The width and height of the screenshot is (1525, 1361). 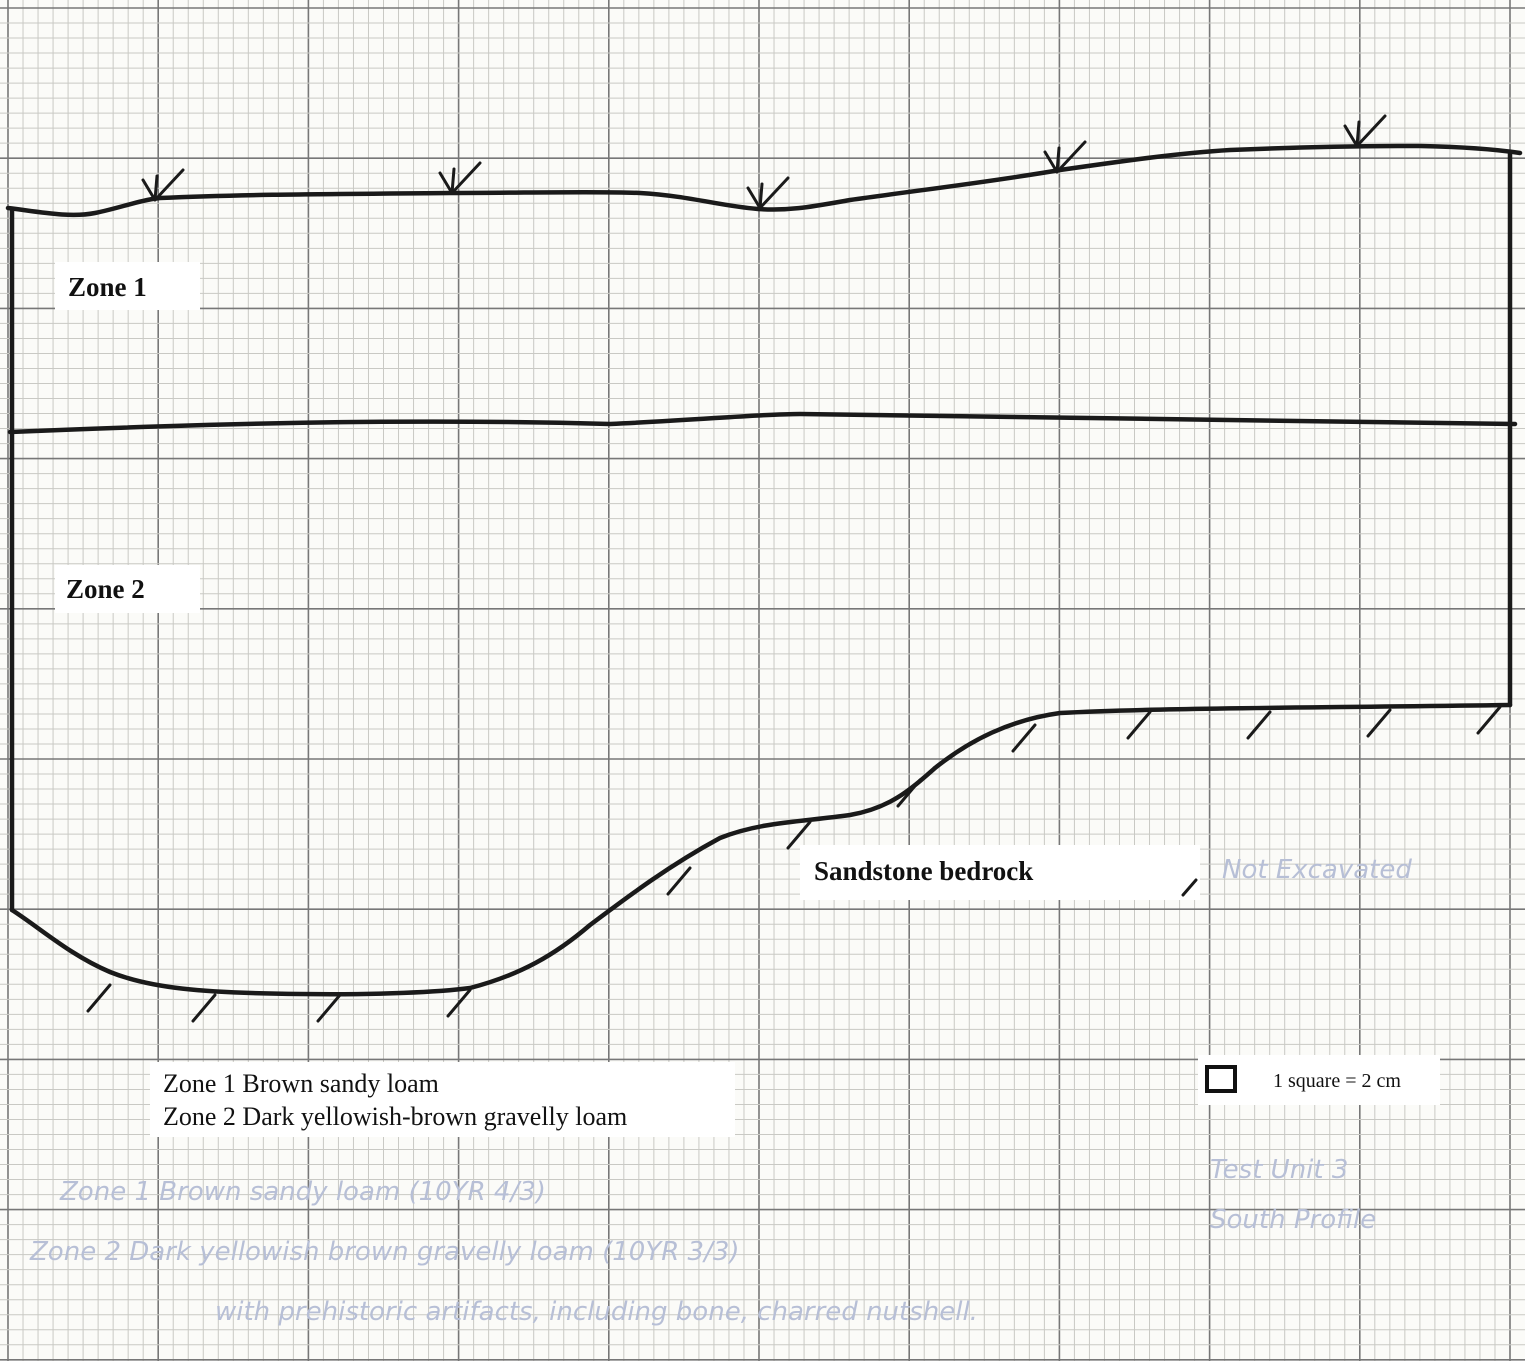 I want to click on scale-square, so click(x=1221, y=1079).